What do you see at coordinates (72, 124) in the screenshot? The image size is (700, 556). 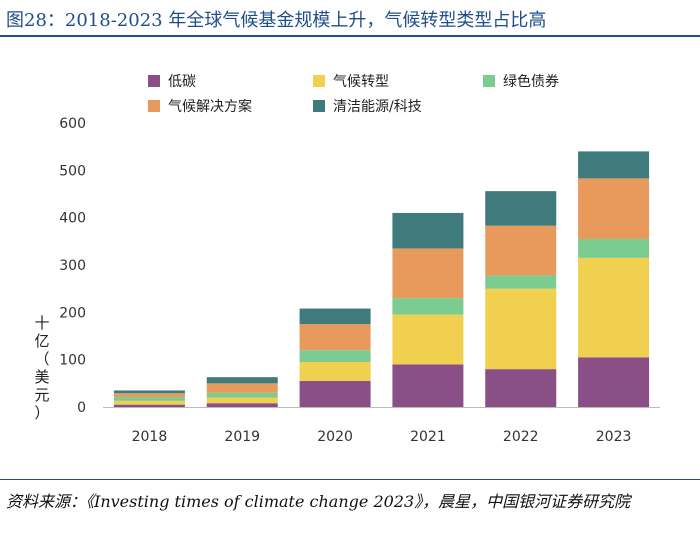 I see `y-tick-label: 600` at bounding box center [72, 124].